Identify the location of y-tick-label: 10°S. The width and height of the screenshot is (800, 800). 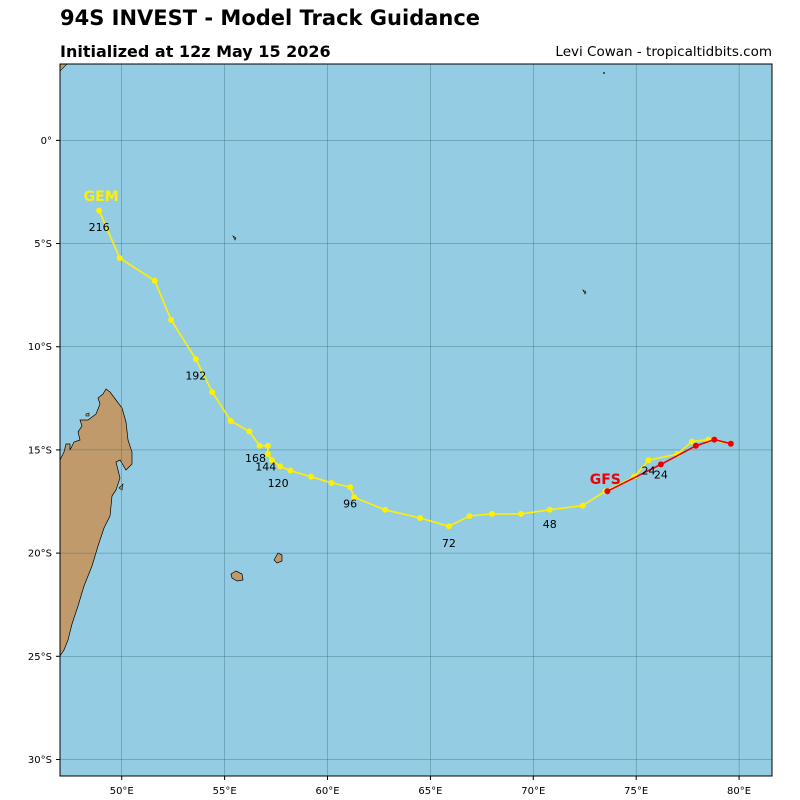
(40, 347).